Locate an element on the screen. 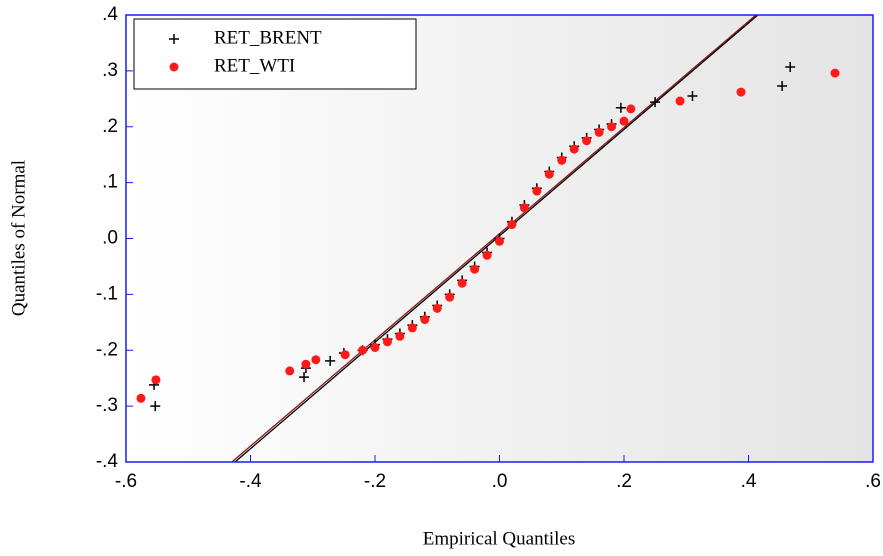 The width and height of the screenshot is (883, 556). y-tick-label: .2 is located at coordinates (110, 126).